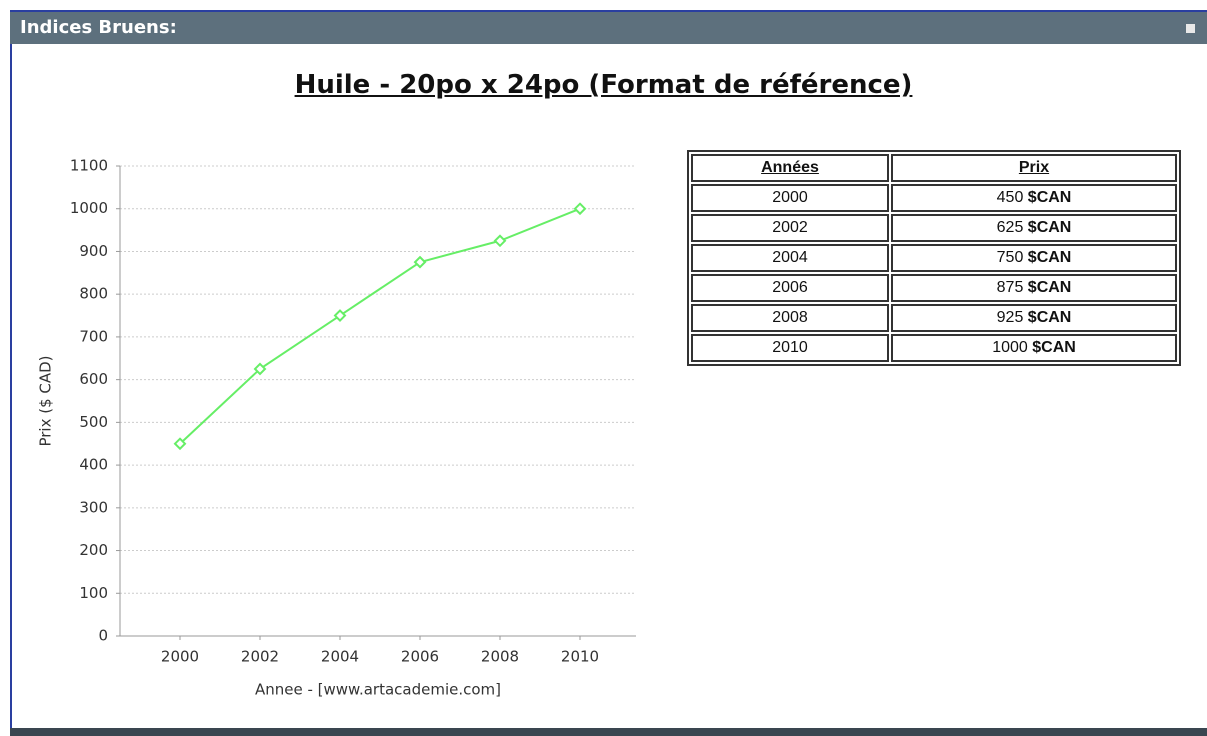 The height and width of the screenshot is (736, 1207). What do you see at coordinates (1034, 168) in the screenshot?
I see `header-cell: Prix` at bounding box center [1034, 168].